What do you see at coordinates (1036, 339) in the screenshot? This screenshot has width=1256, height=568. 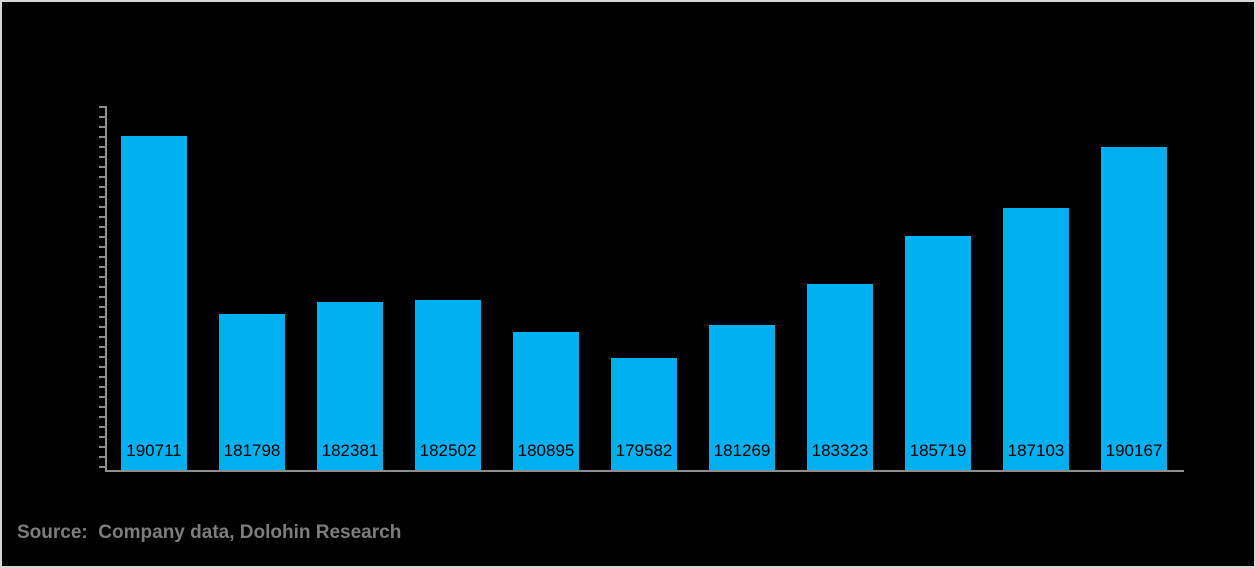 I see `bar: 187103` at bounding box center [1036, 339].